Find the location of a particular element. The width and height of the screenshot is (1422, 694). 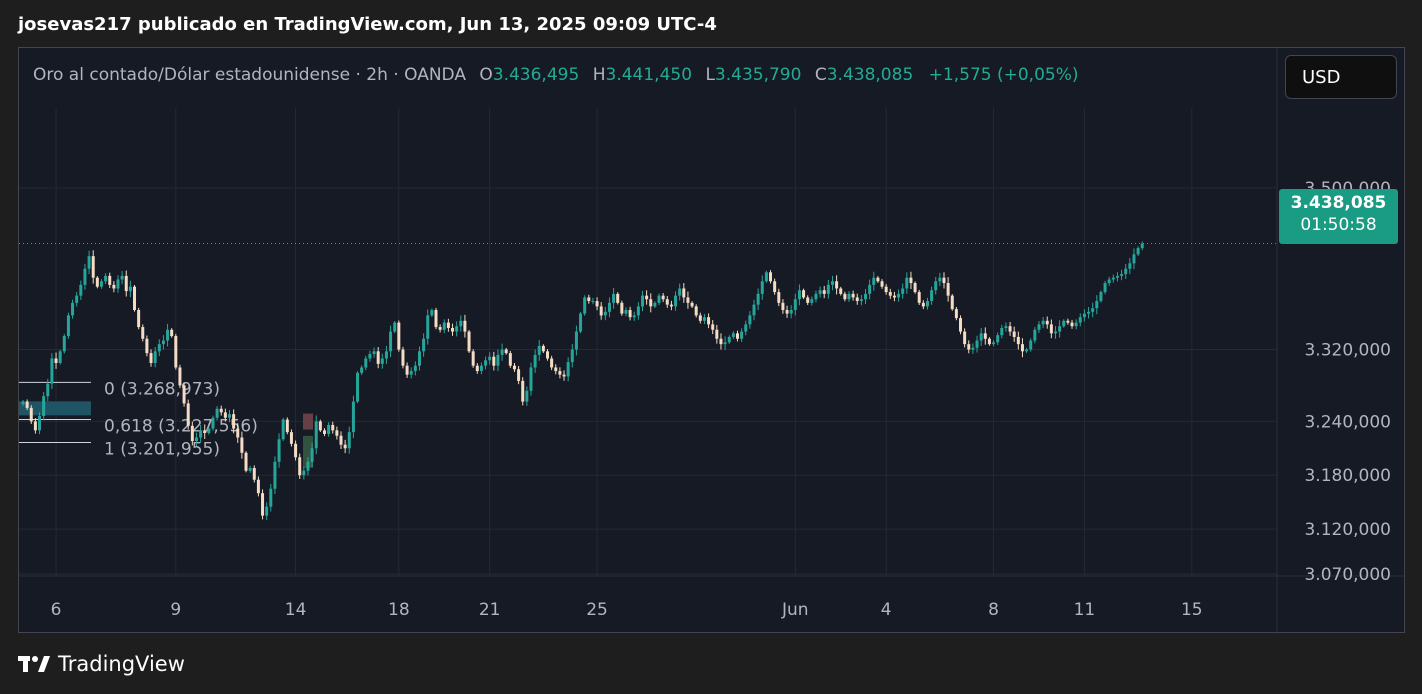

change-value: +1,575 (+0,05%) is located at coordinates (1003, 75).